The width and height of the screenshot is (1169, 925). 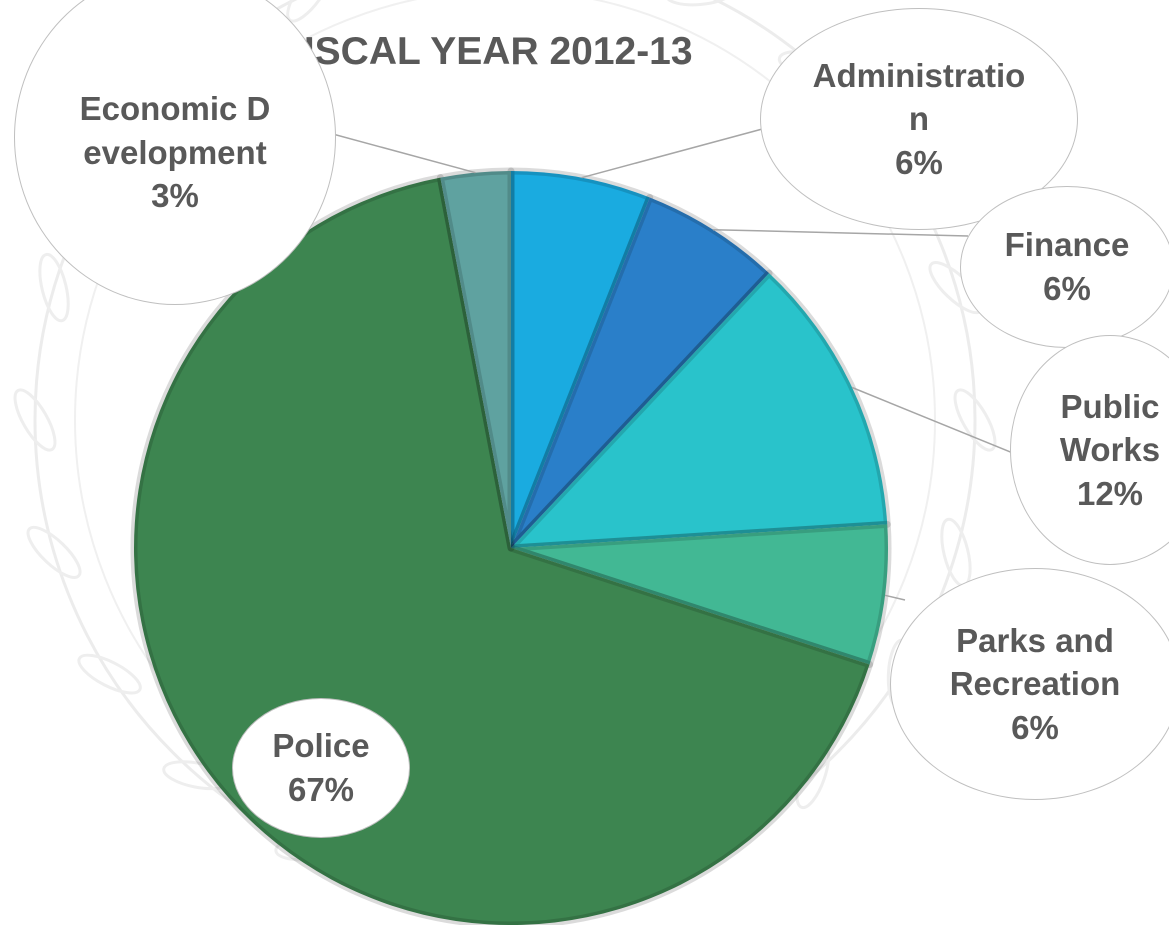 I want to click on data-label-police: 67%, so click(x=321, y=789).